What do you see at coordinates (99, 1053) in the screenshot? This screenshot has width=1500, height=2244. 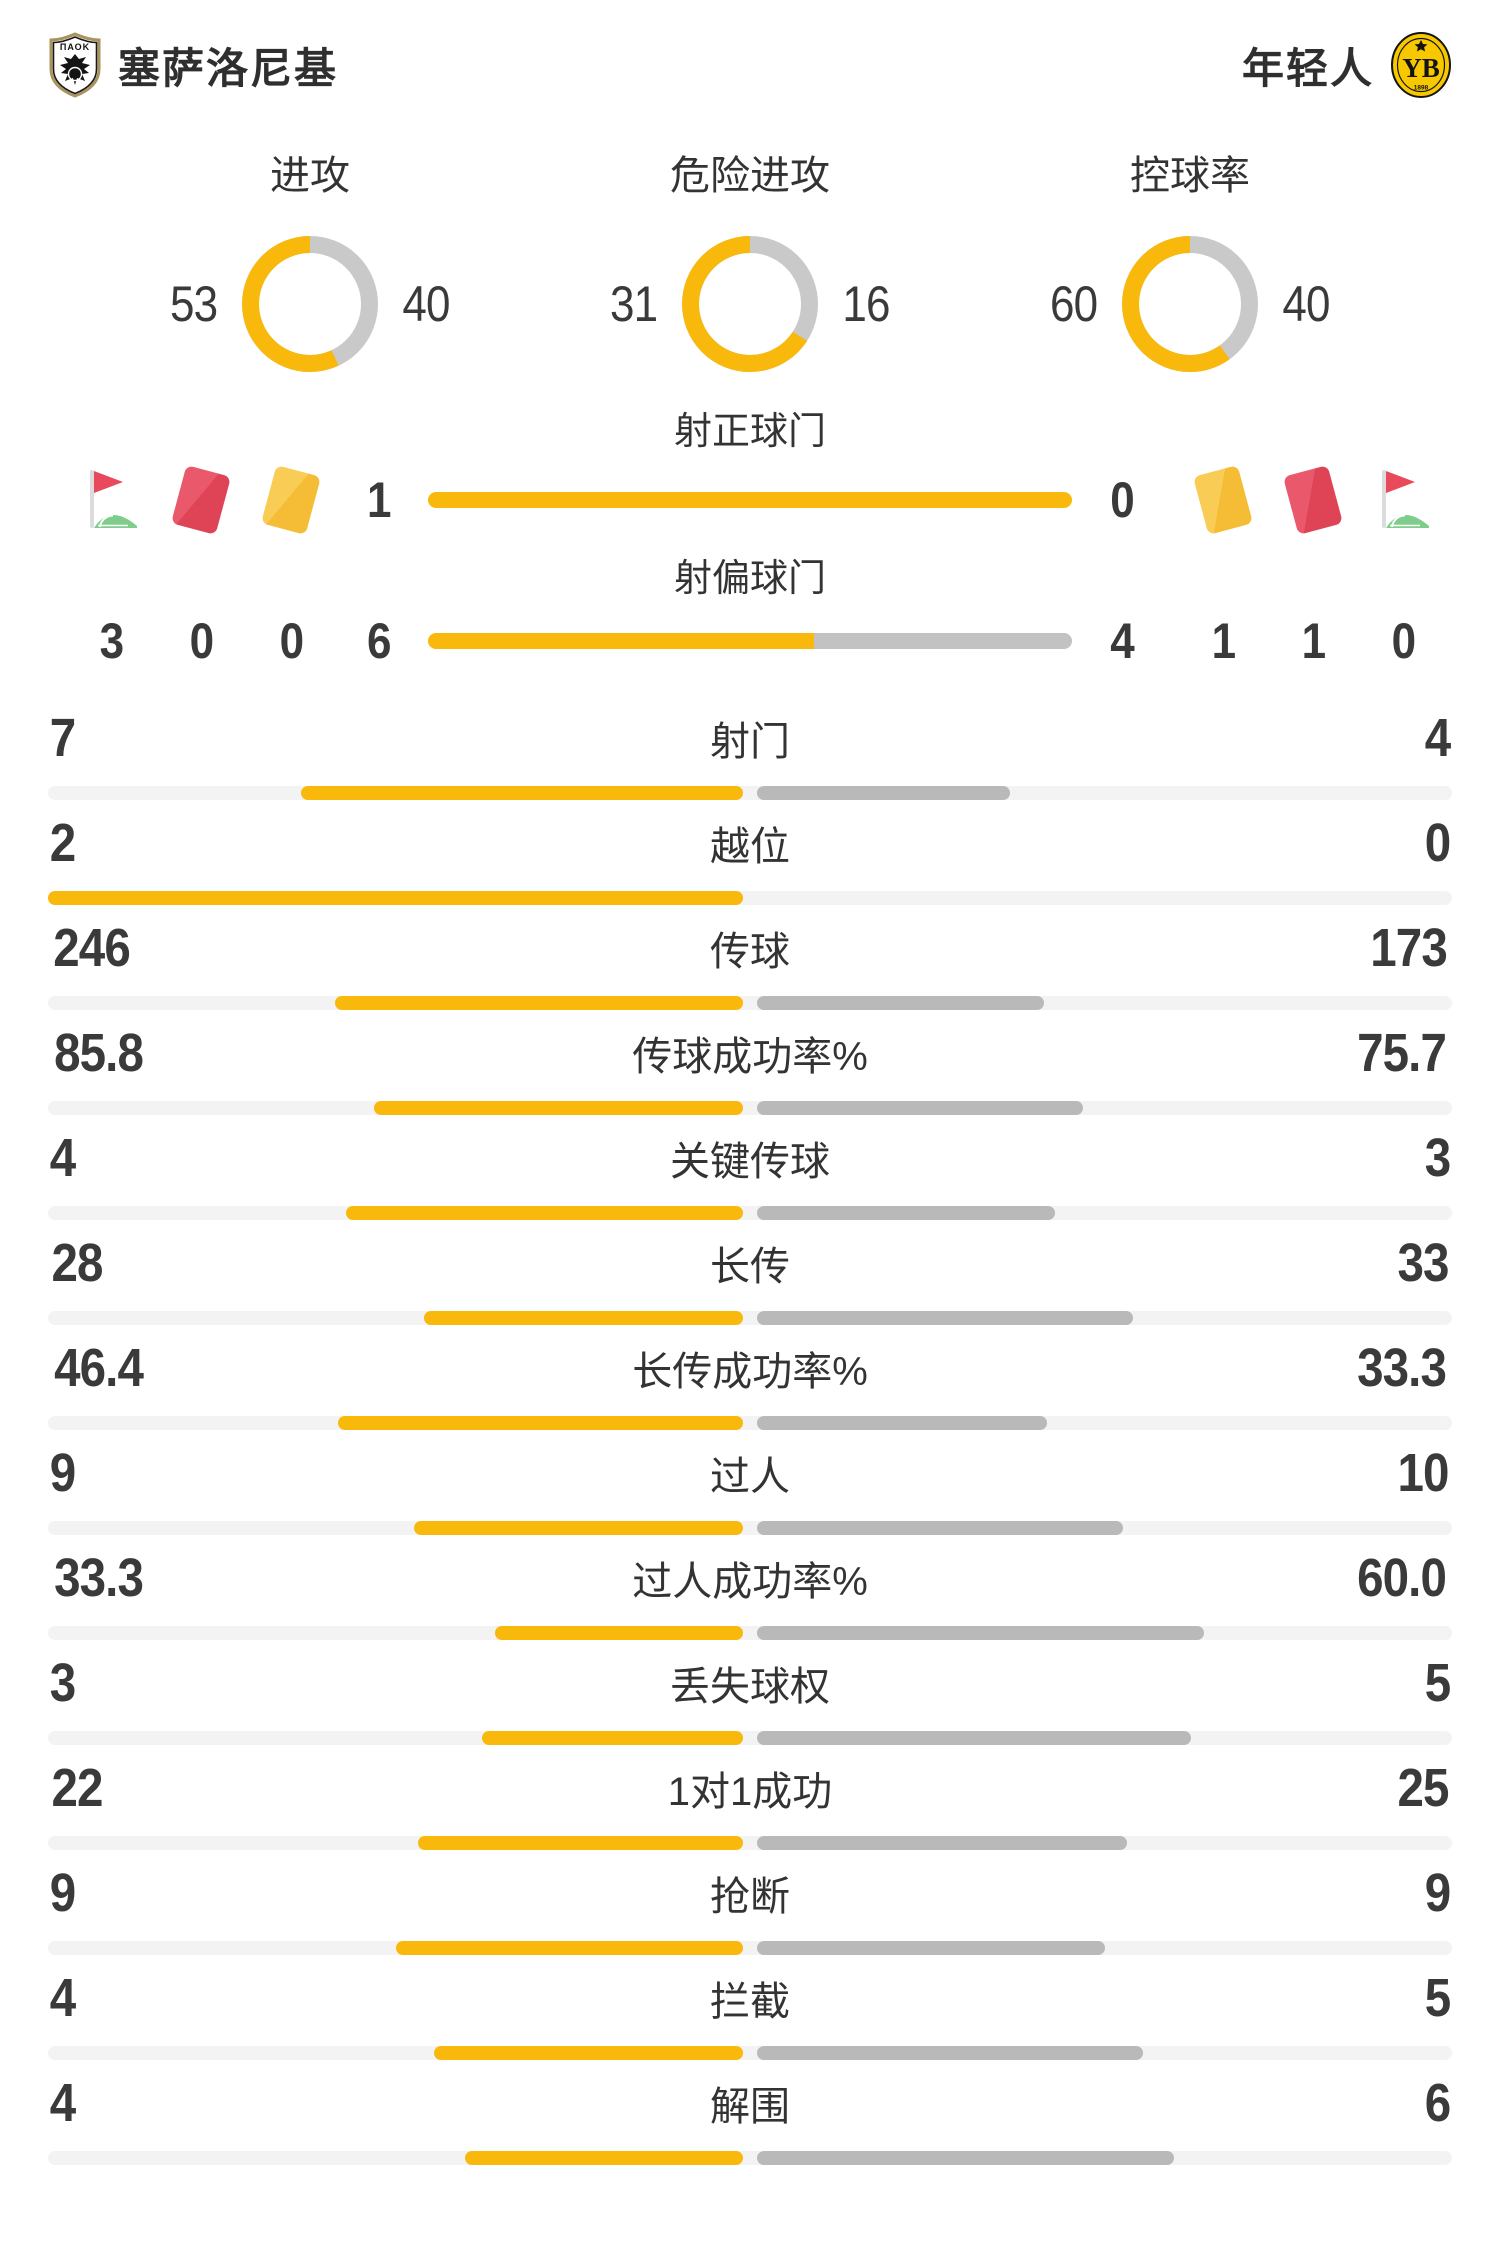 I see `stat-home-value: 85.8` at bounding box center [99, 1053].